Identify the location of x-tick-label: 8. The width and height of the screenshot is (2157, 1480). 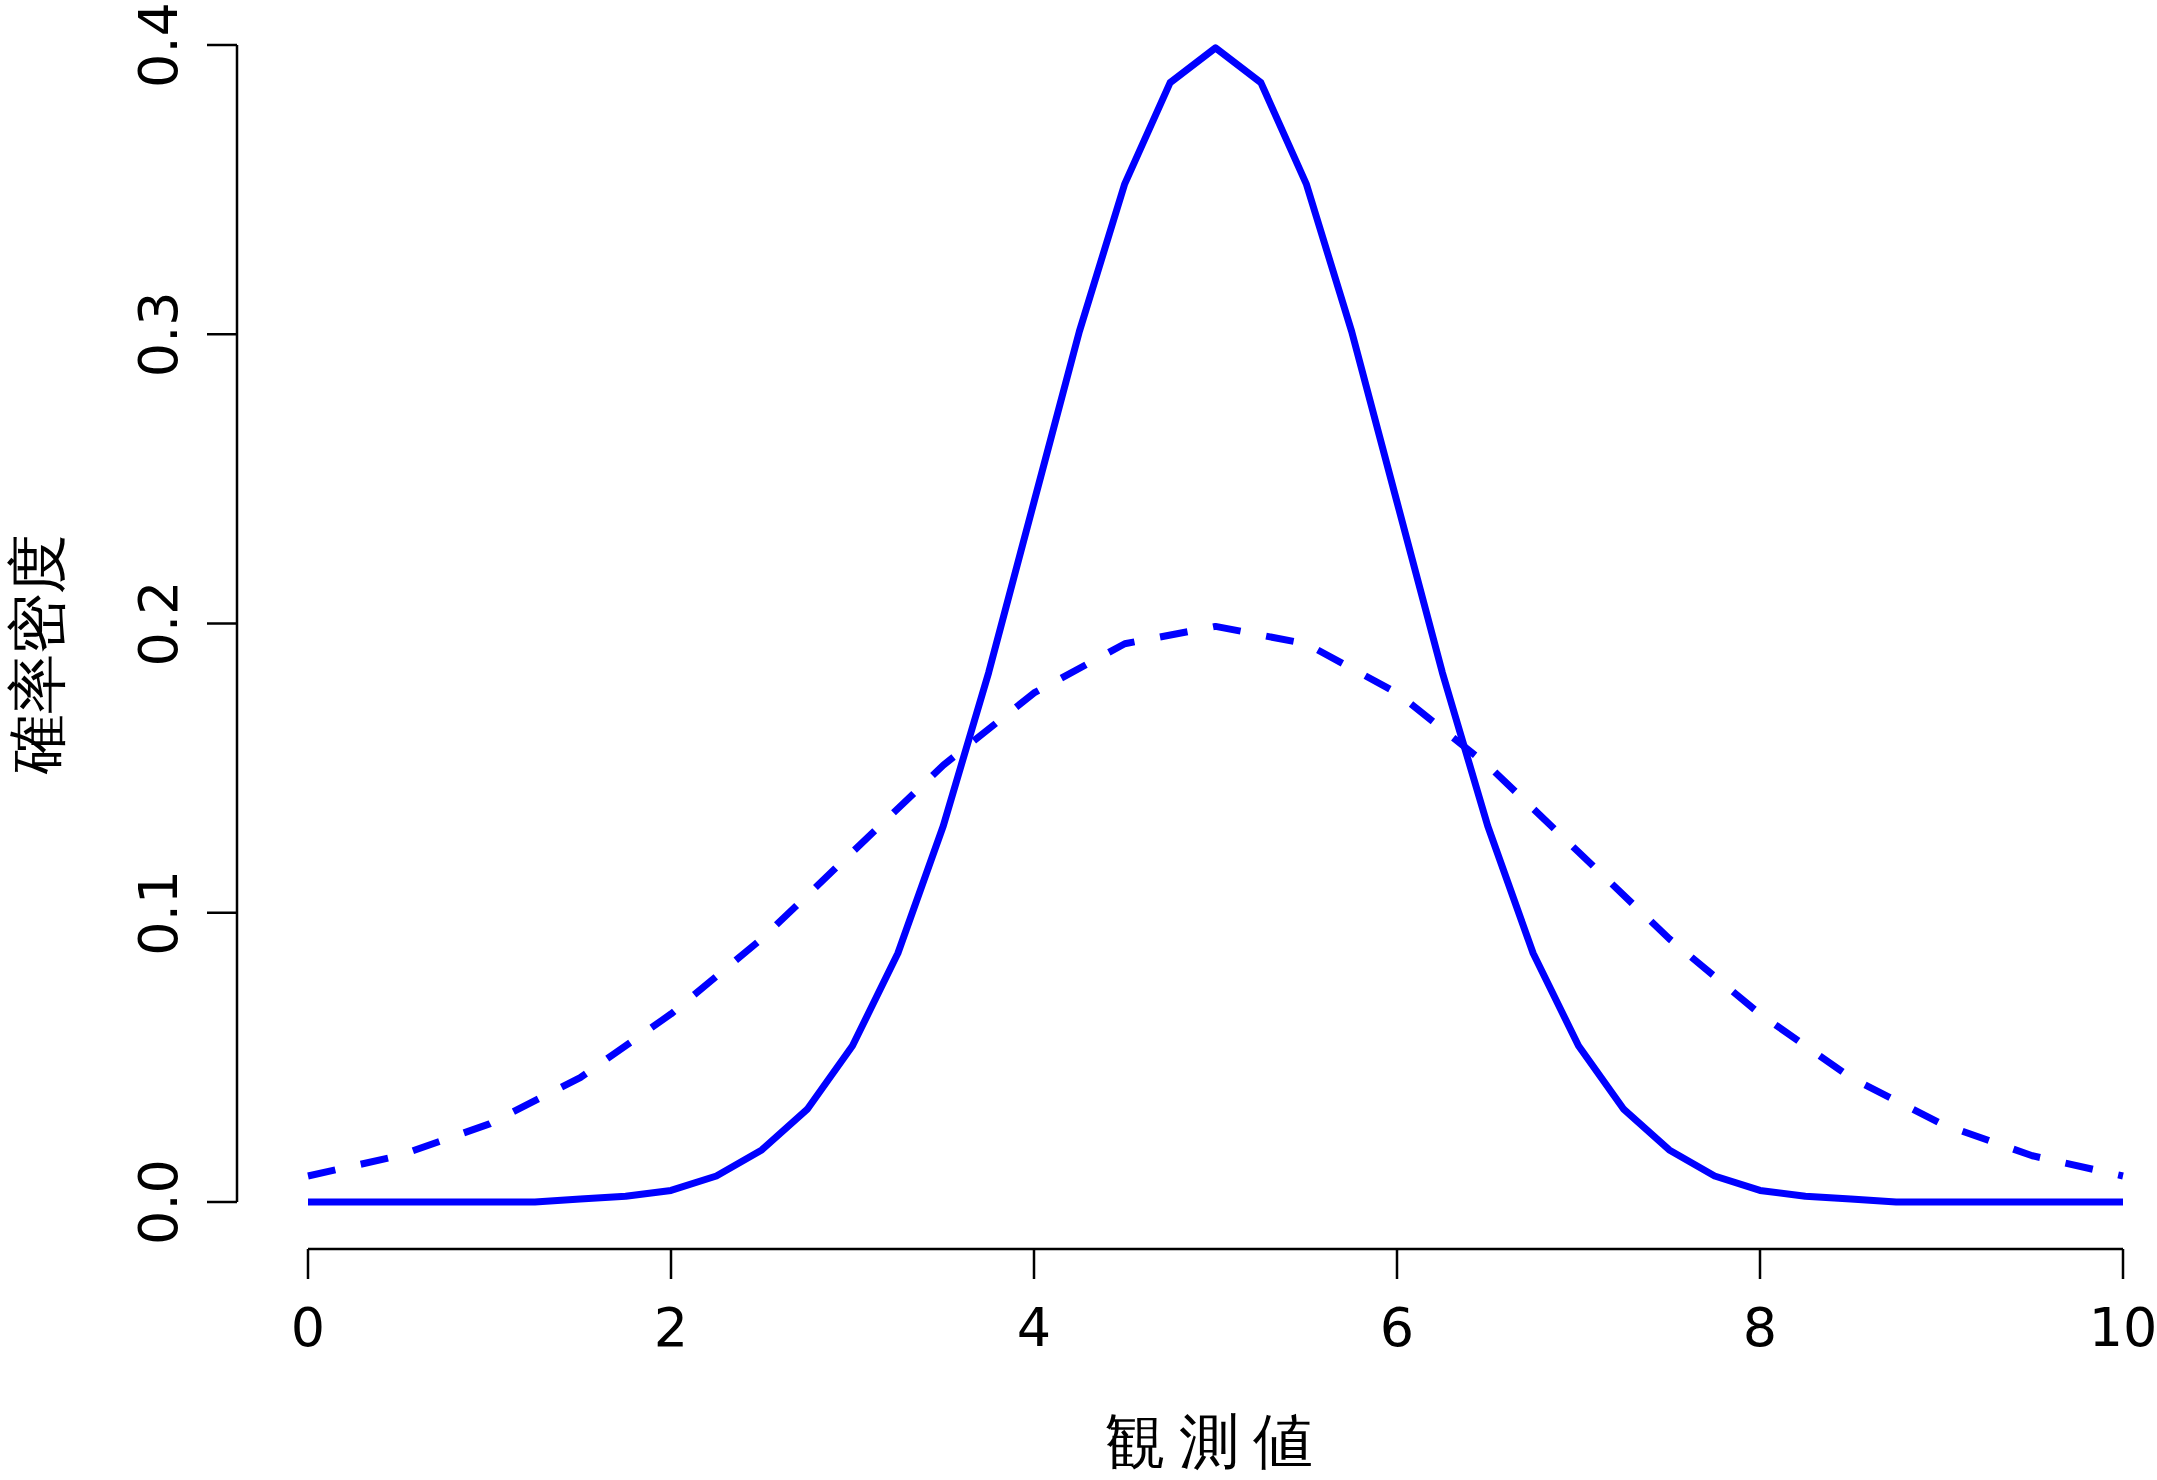
(1760, 1327).